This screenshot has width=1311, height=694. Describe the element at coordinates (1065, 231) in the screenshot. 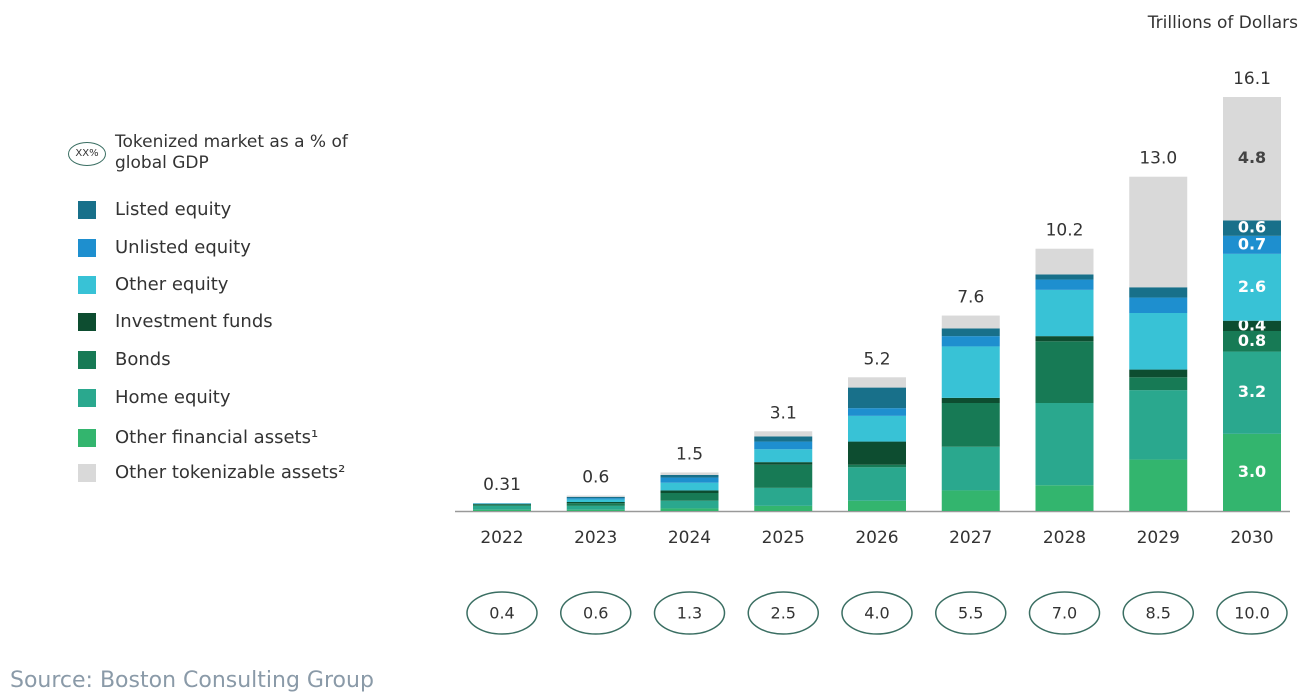

I see `total-label: 10.2` at that location.